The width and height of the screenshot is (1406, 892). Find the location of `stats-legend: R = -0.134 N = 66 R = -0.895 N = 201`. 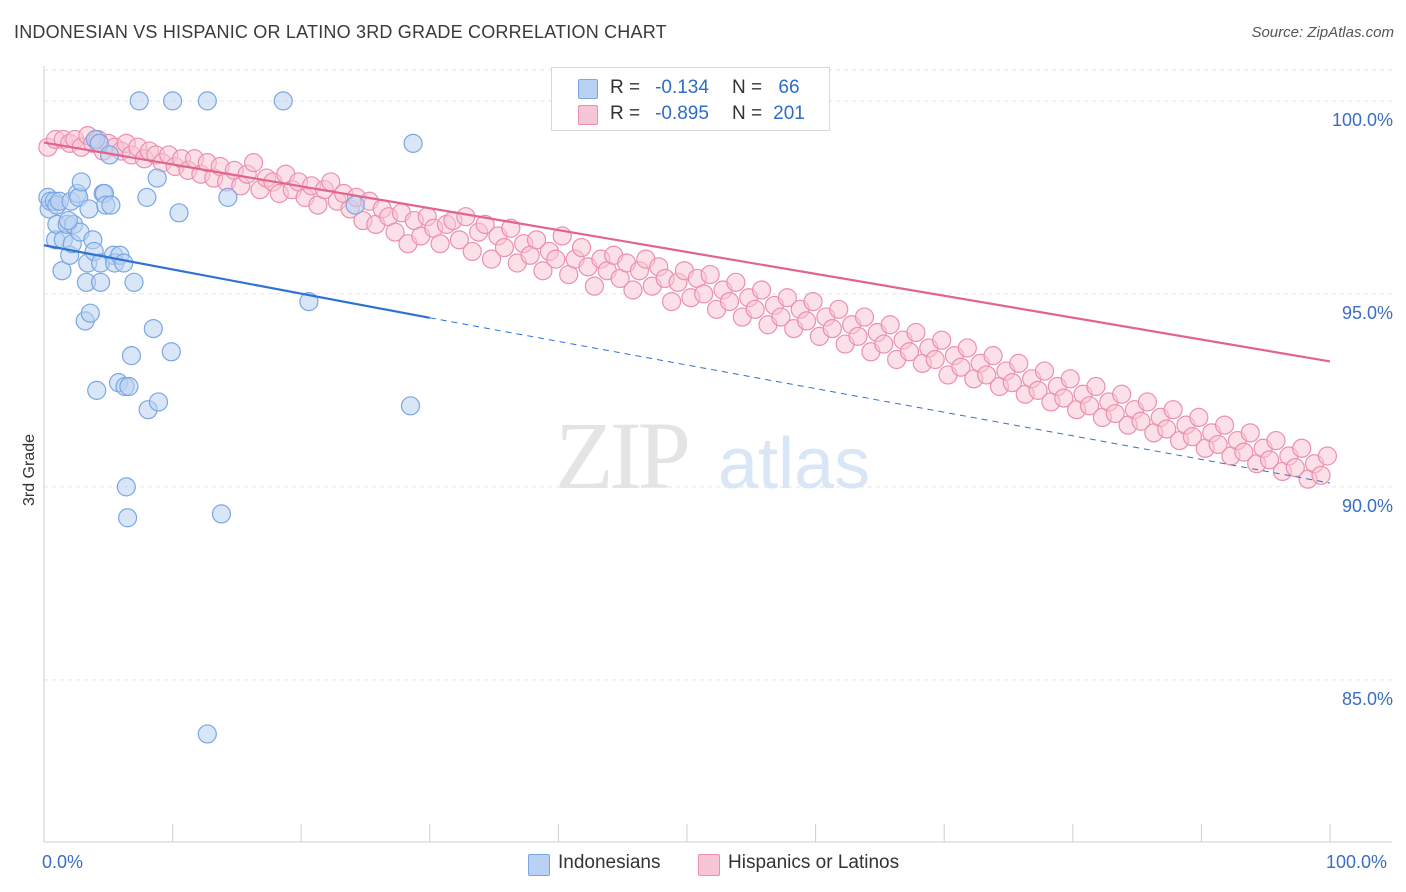

stats-legend: R = -0.134 N = 66 R = -0.895 N = 201 is located at coordinates (690, 99).